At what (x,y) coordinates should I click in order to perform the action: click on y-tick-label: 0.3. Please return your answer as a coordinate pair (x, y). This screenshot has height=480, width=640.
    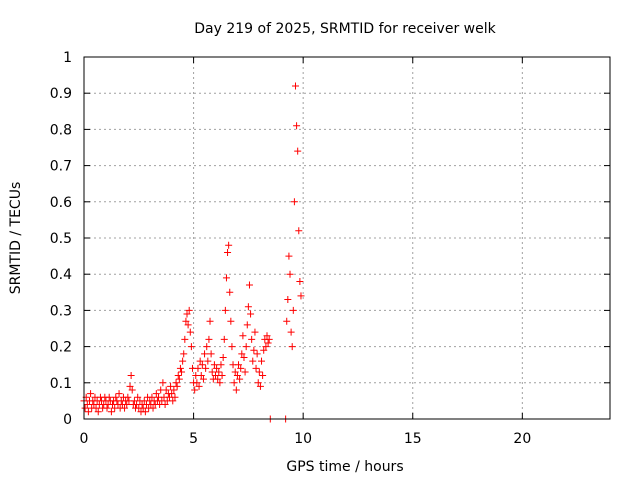
    Looking at the image, I should click on (61, 311).